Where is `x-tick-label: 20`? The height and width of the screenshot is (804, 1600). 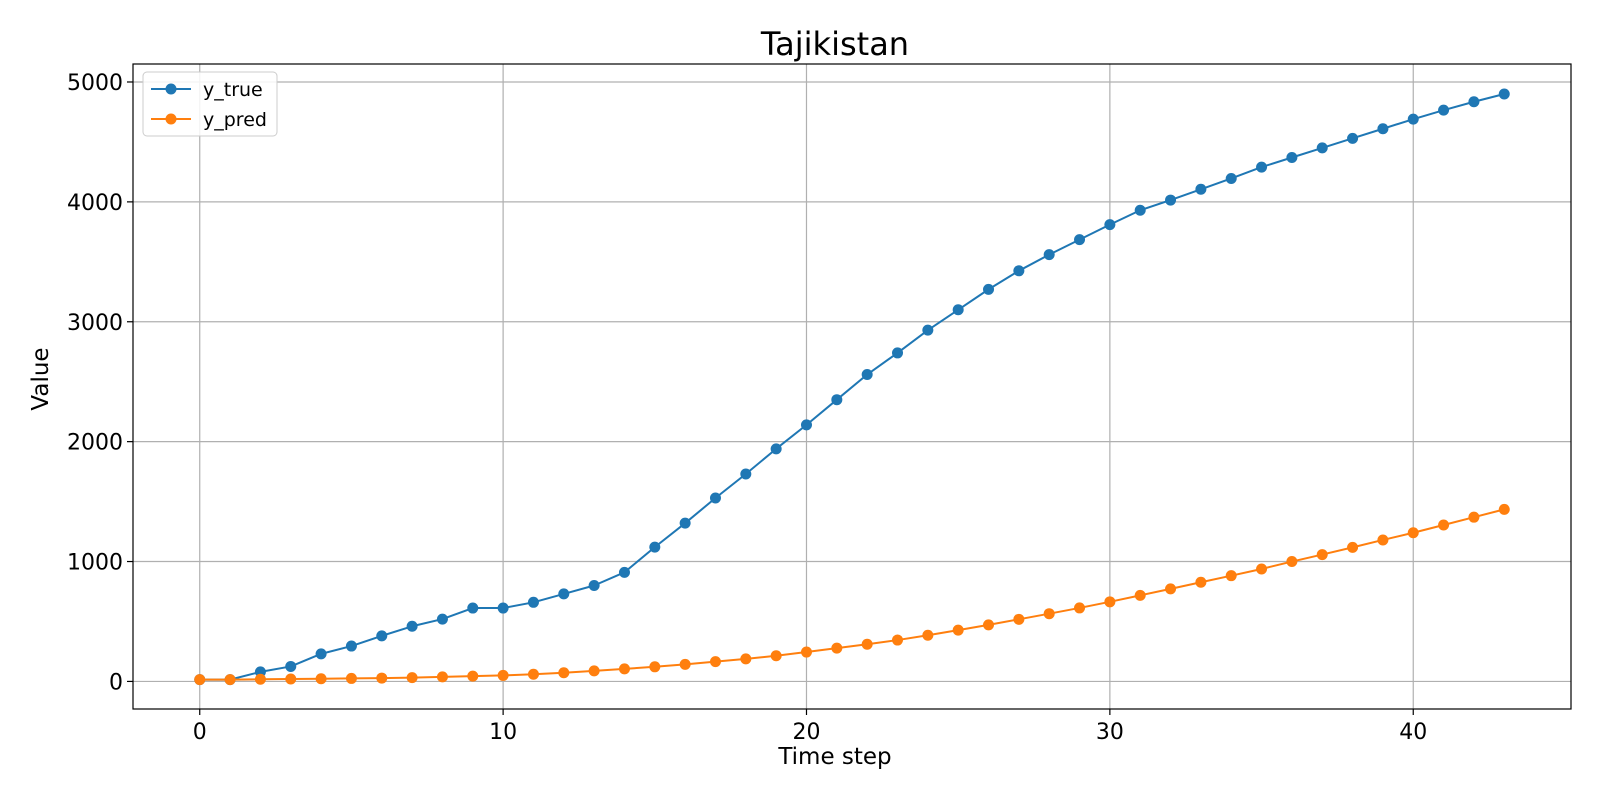 x-tick-label: 20 is located at coordinates (806, 732).